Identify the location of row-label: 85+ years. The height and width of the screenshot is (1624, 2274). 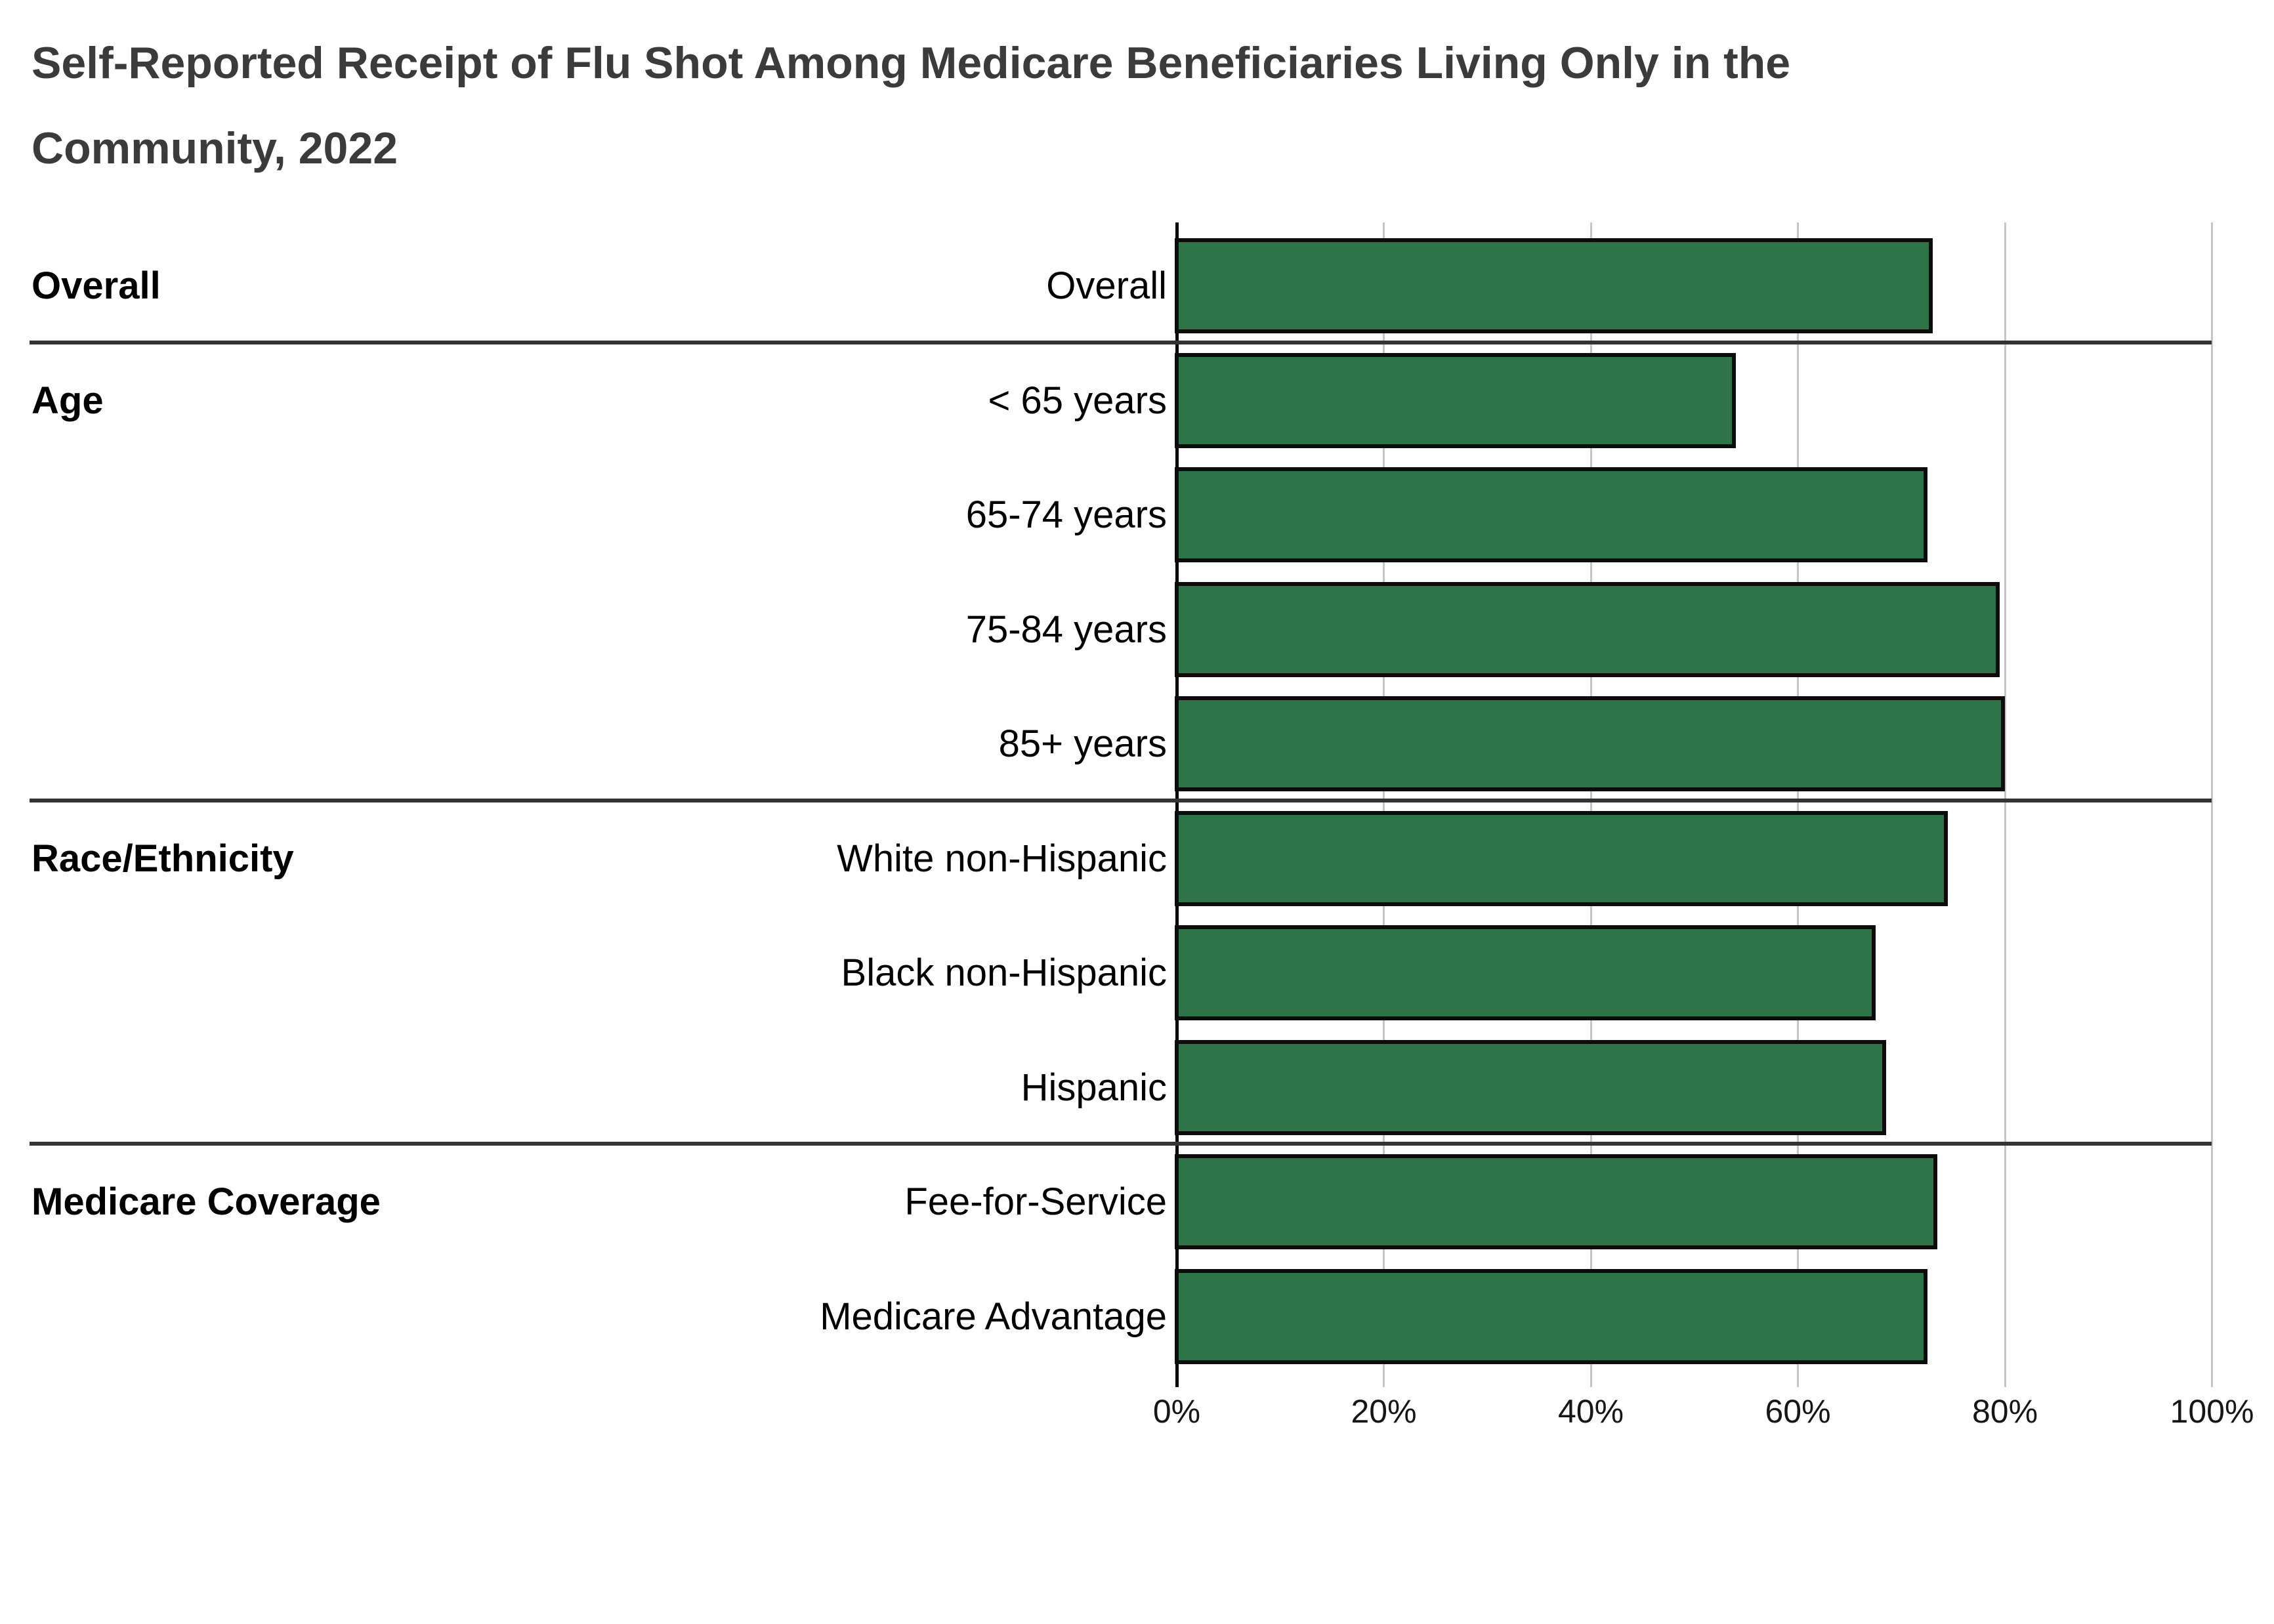
(1082, 744).